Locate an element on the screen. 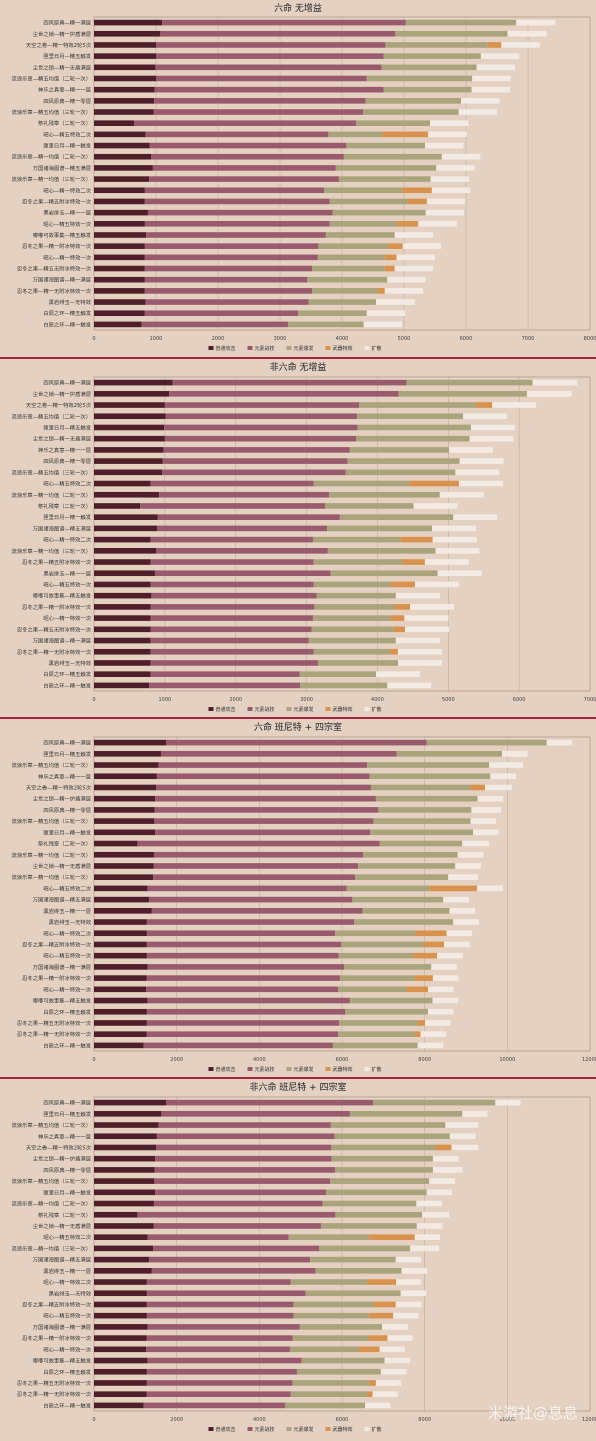  category-label: 昭心—精五特效一次 is located at coordinates (67, 584).